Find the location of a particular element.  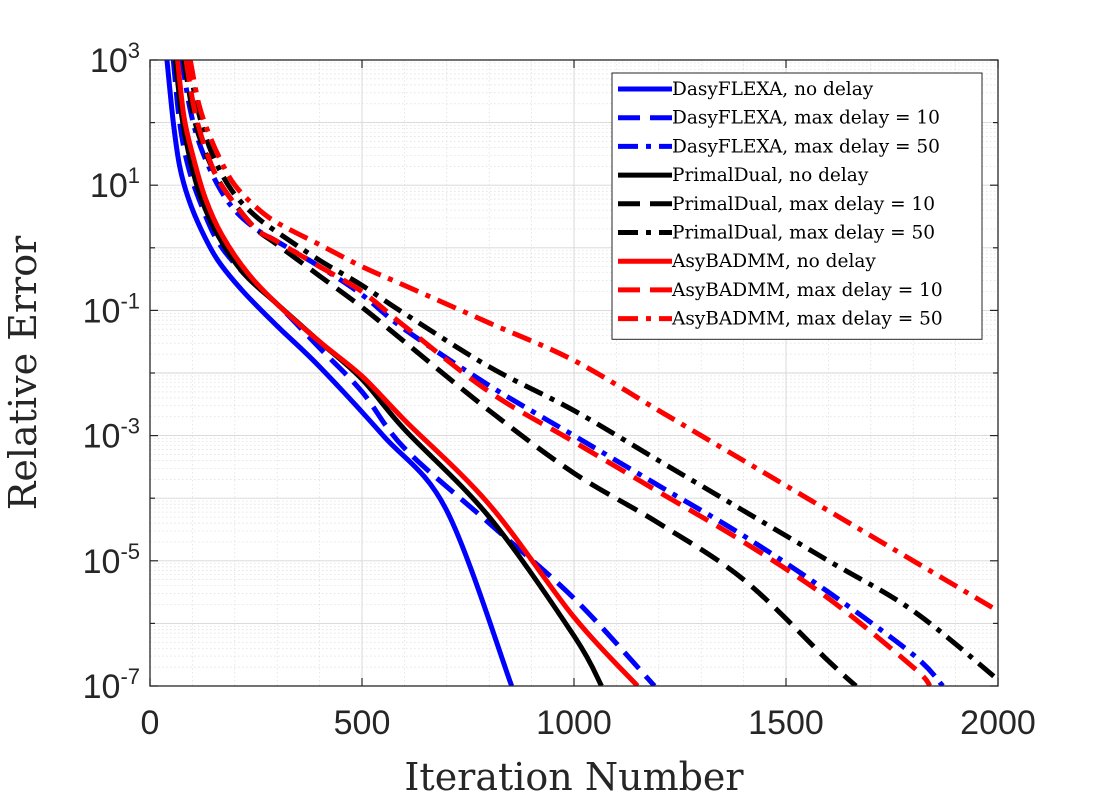

y-tick-exponent: 1 is located at coordinates (134, 175).